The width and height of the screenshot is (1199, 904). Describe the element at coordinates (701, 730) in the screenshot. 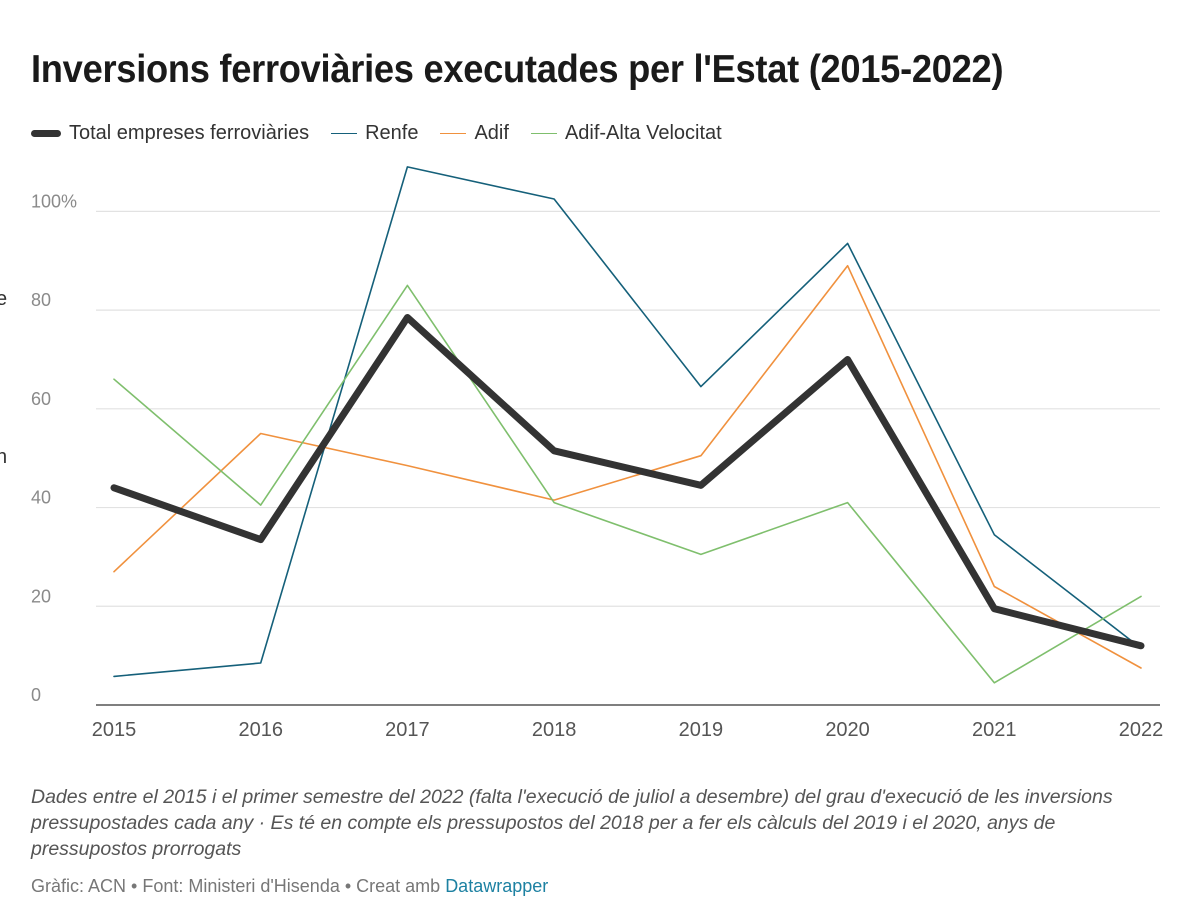

I see `x-tick-label: 2019` at that location.